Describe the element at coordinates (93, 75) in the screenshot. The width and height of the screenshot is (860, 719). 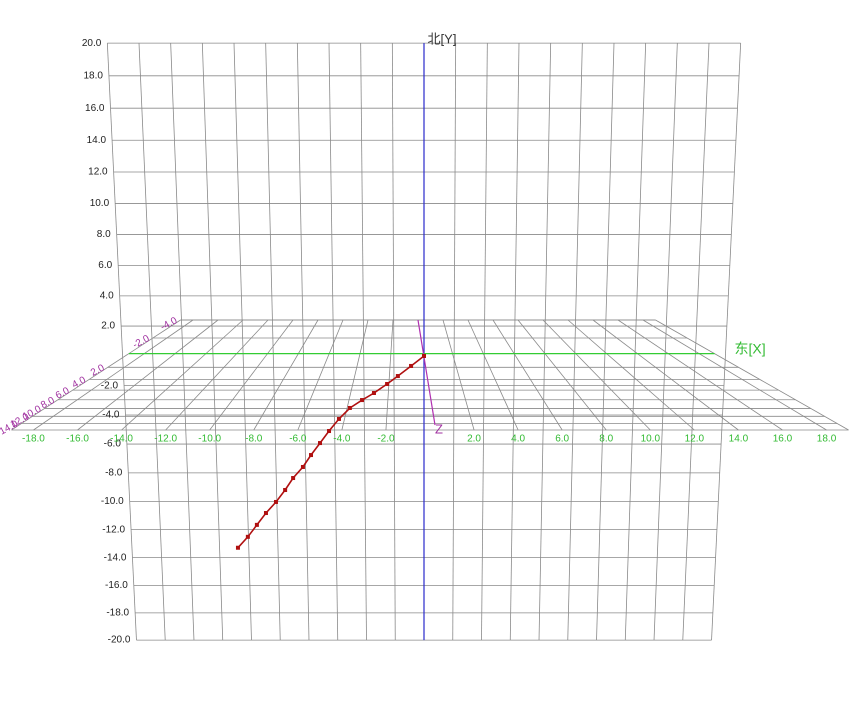
I see `y-tick-label: 18.0` at that location.